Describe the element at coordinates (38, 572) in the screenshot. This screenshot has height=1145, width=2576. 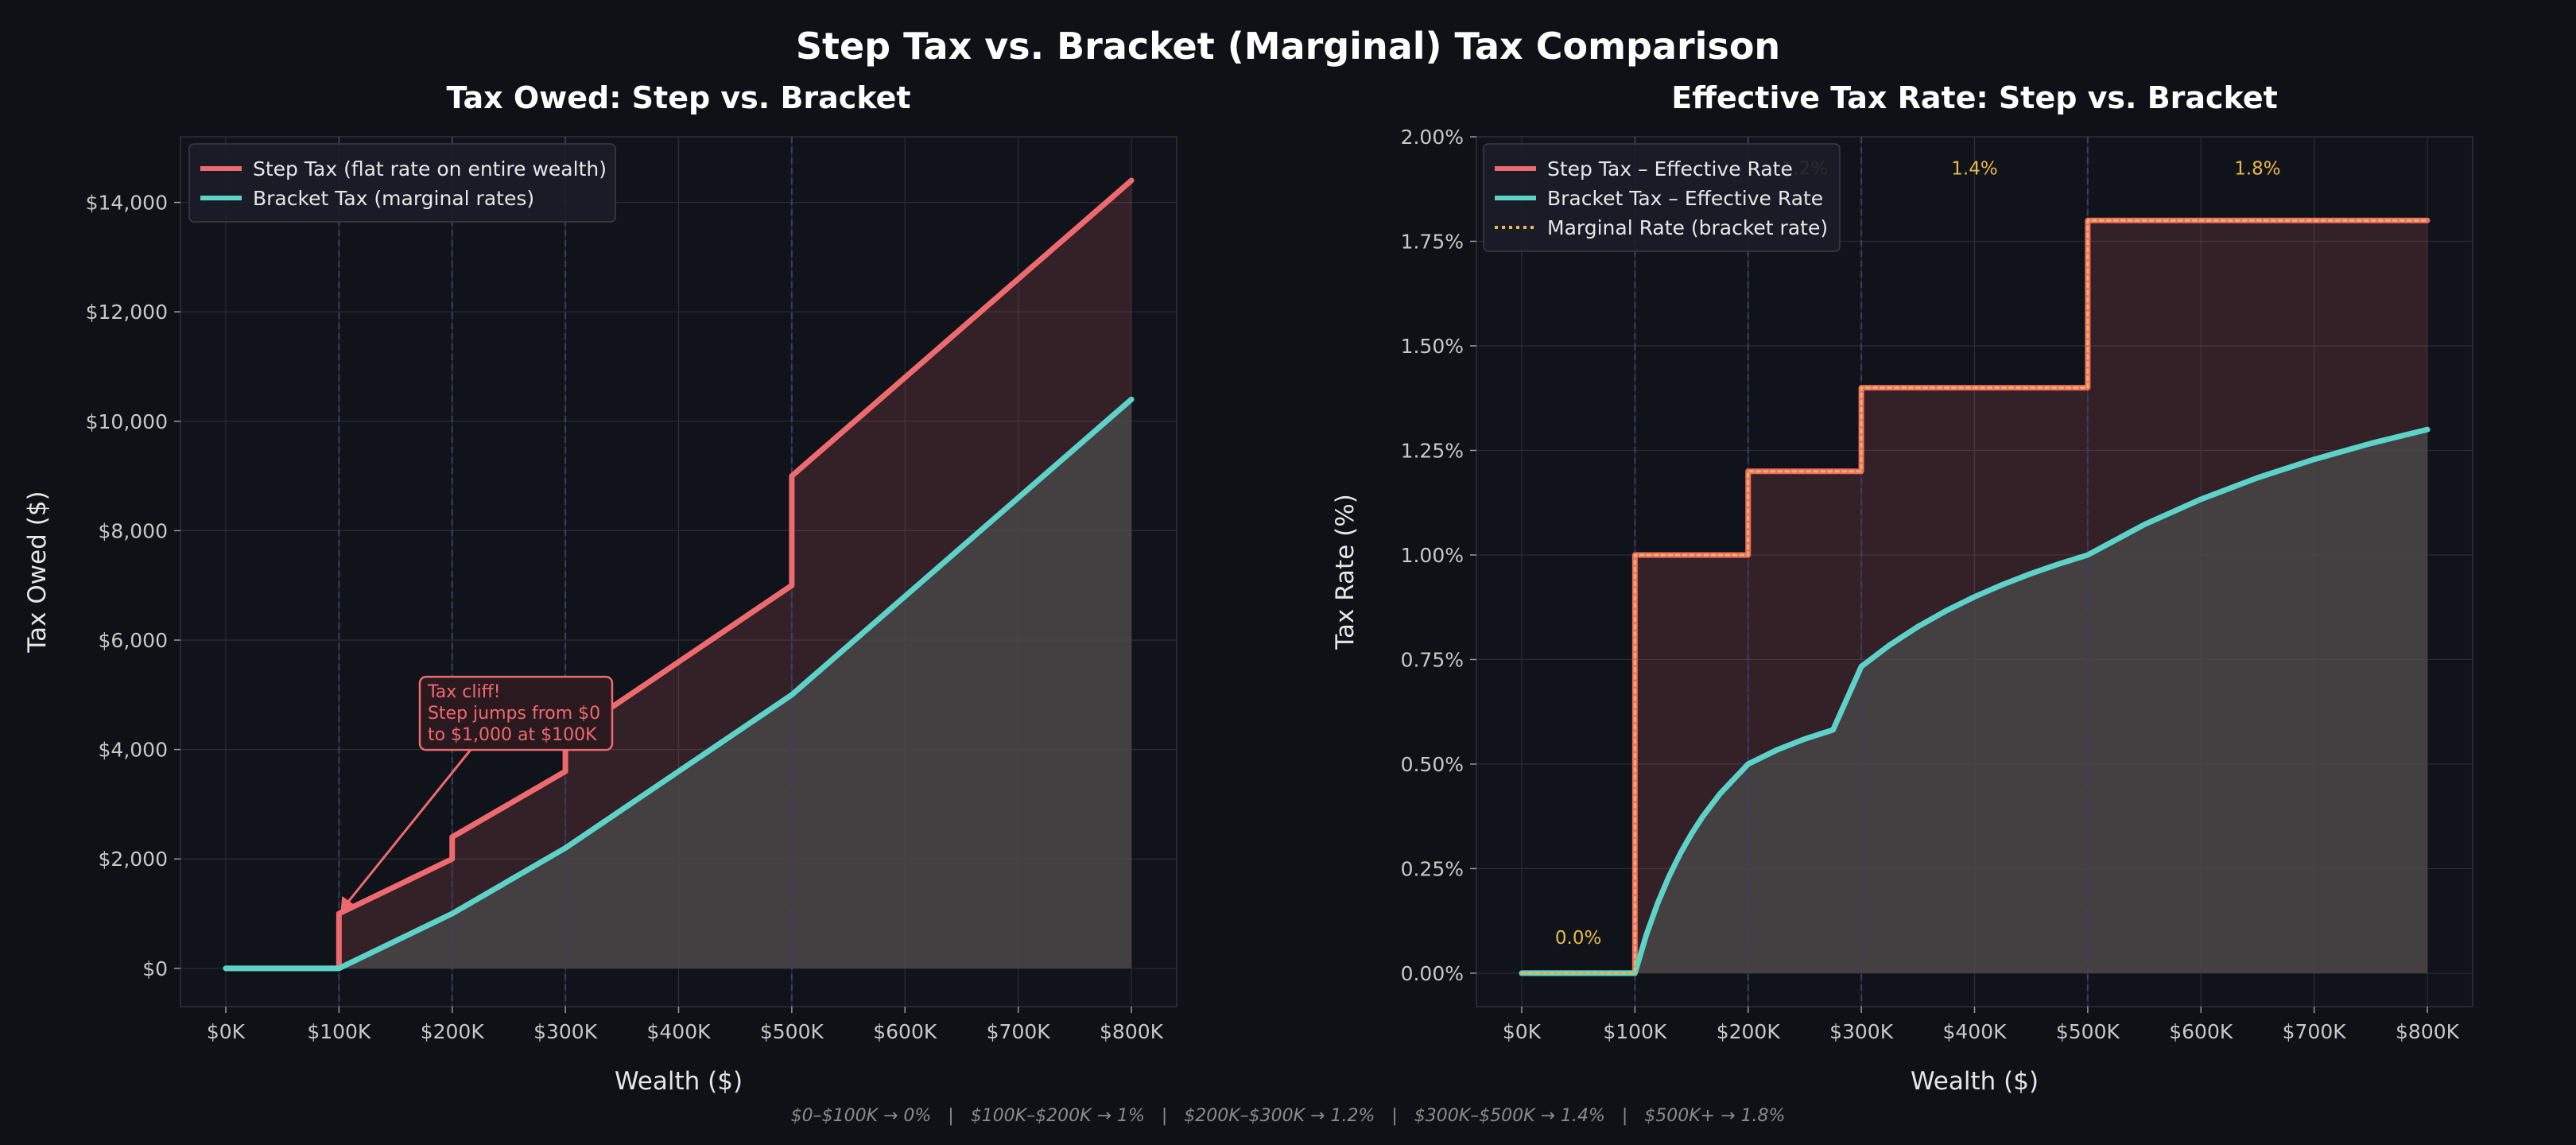
I see `y-axis-label: Tax Owed ($)` at that location.